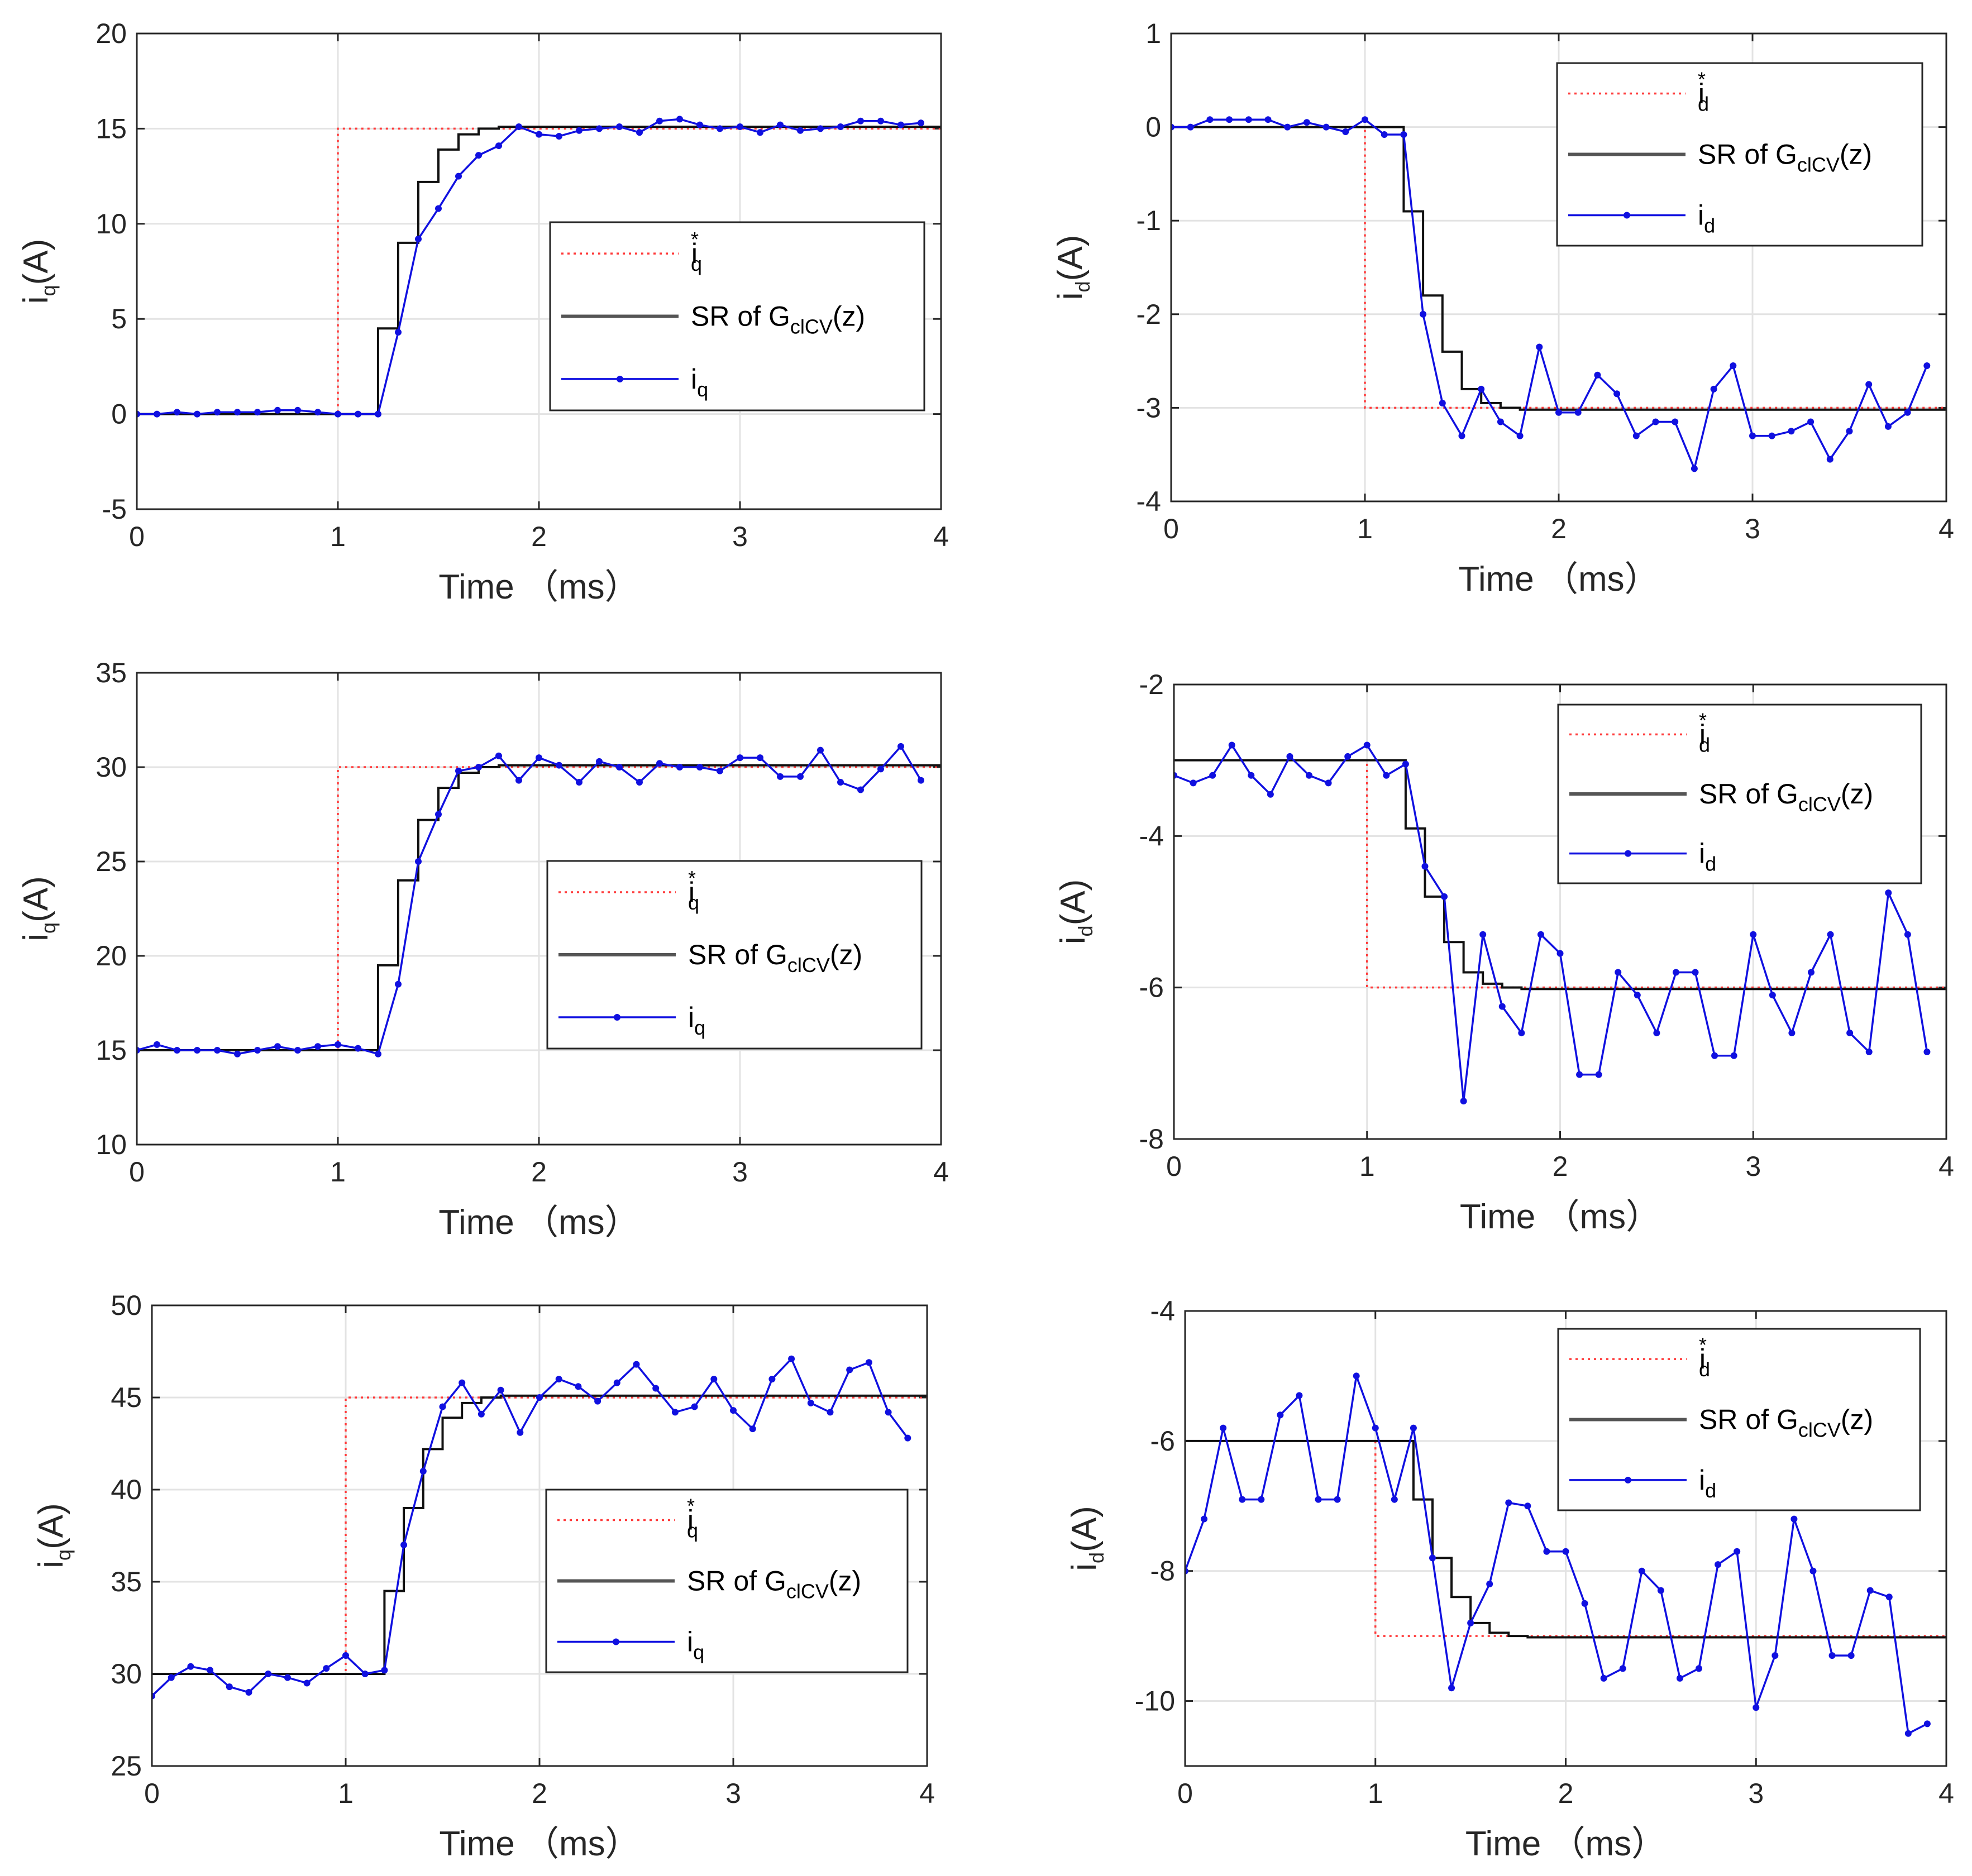 This screenshot has height=1876, width=1972. What do you see at coordinates (126, 1306) in the screenshot?
I see `y-tick-label: 50` at bounding box center [126, 1306].